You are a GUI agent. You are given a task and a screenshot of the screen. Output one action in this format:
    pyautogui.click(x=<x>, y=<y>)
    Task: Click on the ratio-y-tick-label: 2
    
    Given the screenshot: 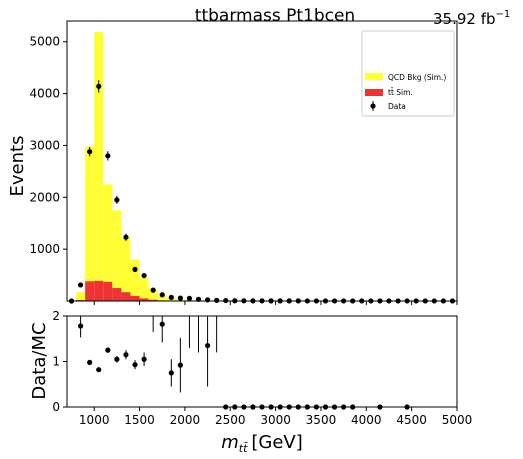 What is the action you would take?
    pyautogui.click(x=56, y=316)
    